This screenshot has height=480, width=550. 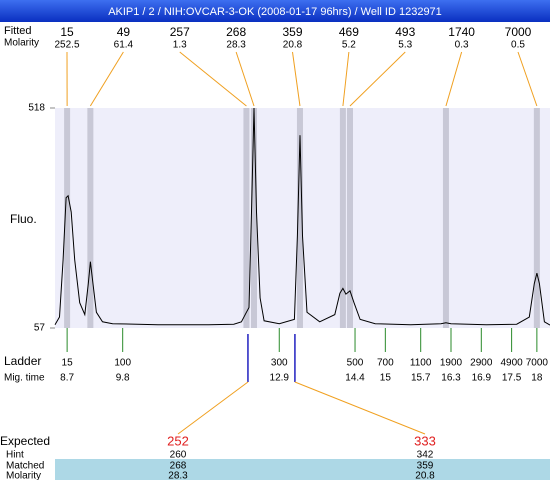 I want to click on ladder-time: 8.7, so click(x=67, y=378).